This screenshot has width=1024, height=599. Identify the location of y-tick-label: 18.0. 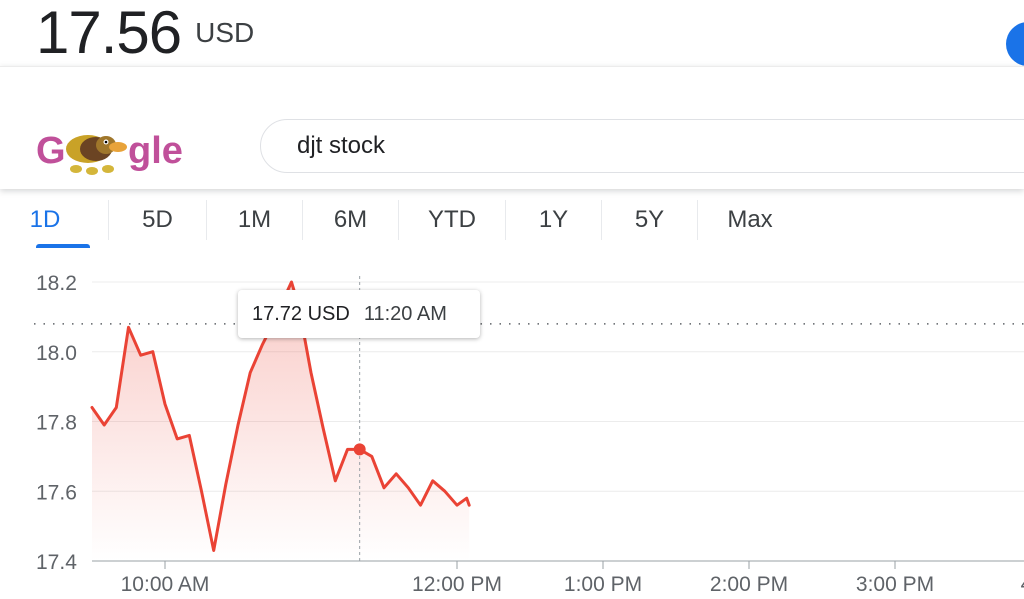
(56, 353).